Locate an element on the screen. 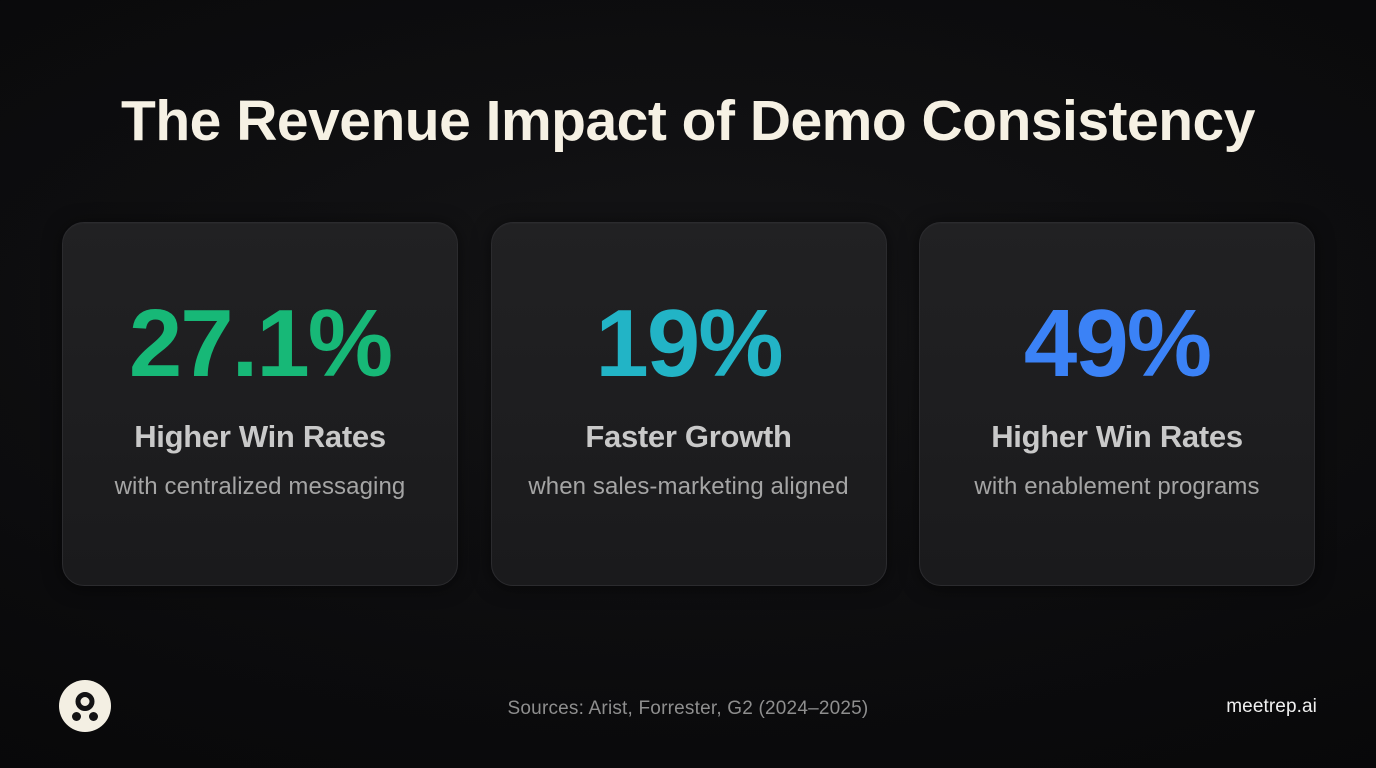 This screenshot has height=768, width=1376. logo-dot-left-icon is located at coordinates (76, 716).